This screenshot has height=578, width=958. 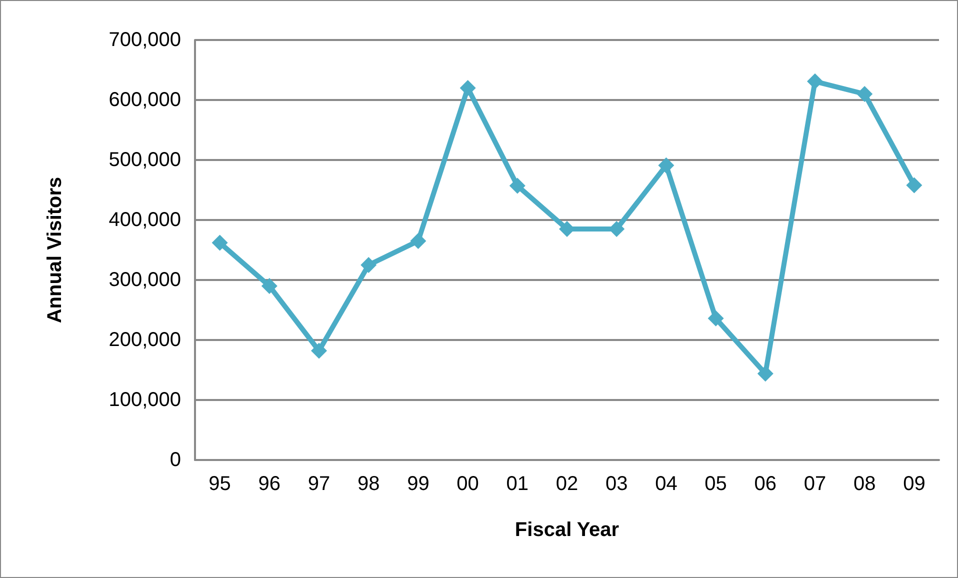 What do you see at coordinates (418, 484) in the screenshot?
I see `x-tick-label: 99` at bounding box center [418, 484].